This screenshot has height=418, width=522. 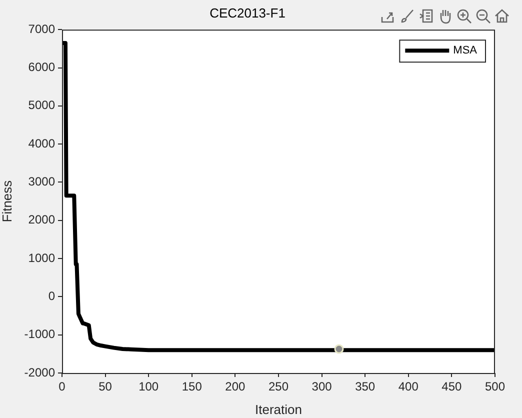 I want to click on y-tick-label: 2000, so click(x=42, y=219).